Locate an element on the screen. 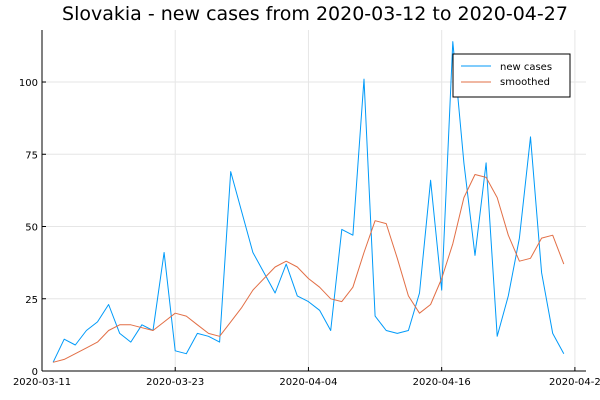  y-tick-label: 100 is located at coordinates (28, 83).